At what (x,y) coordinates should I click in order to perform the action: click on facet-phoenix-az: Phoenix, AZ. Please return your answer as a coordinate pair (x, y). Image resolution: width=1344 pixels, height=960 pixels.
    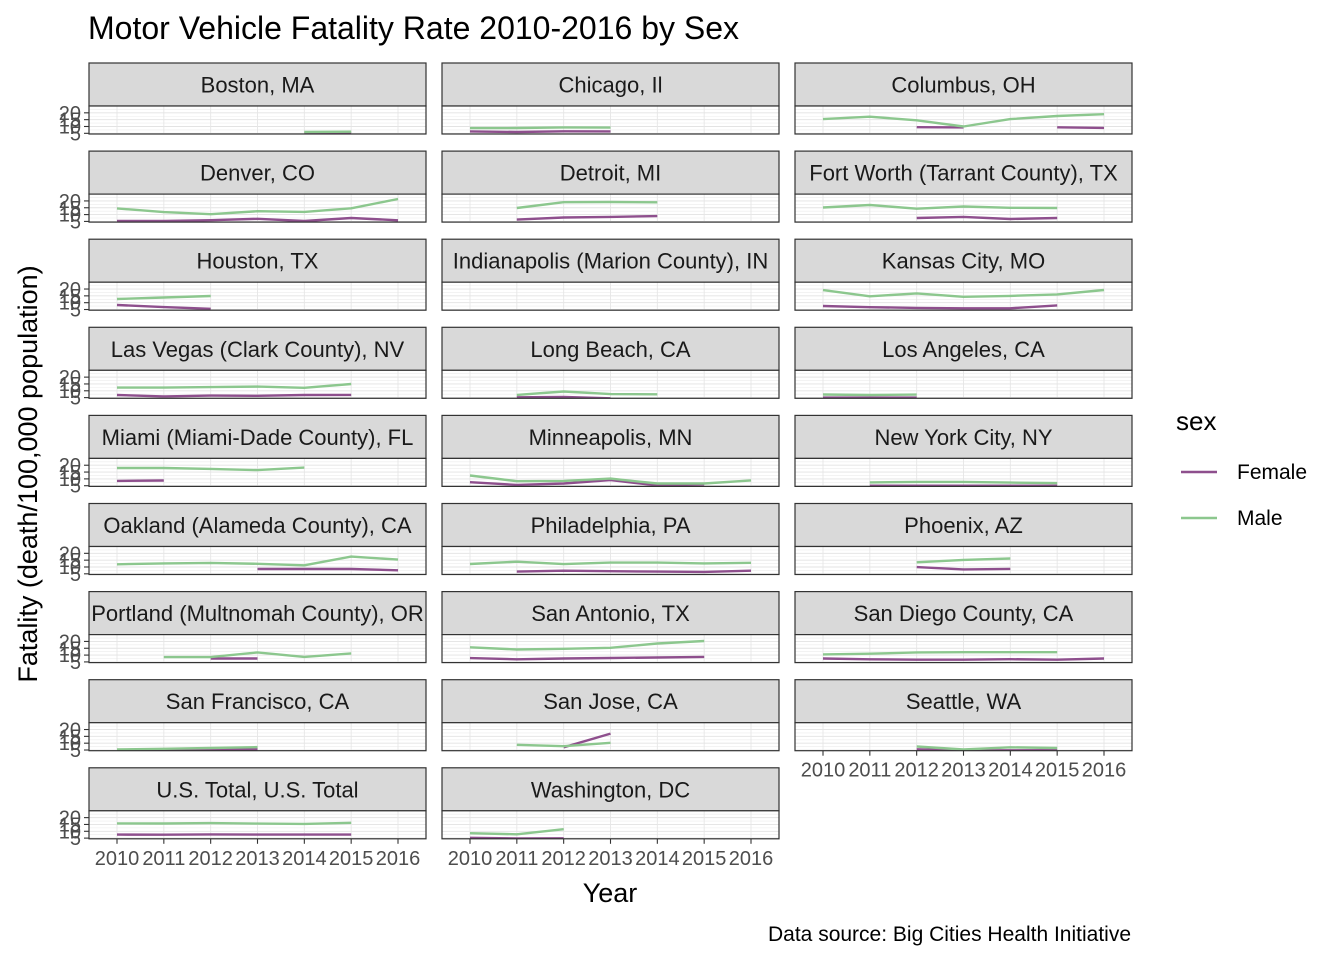
    Looking at the image, I should click on (963, 539).